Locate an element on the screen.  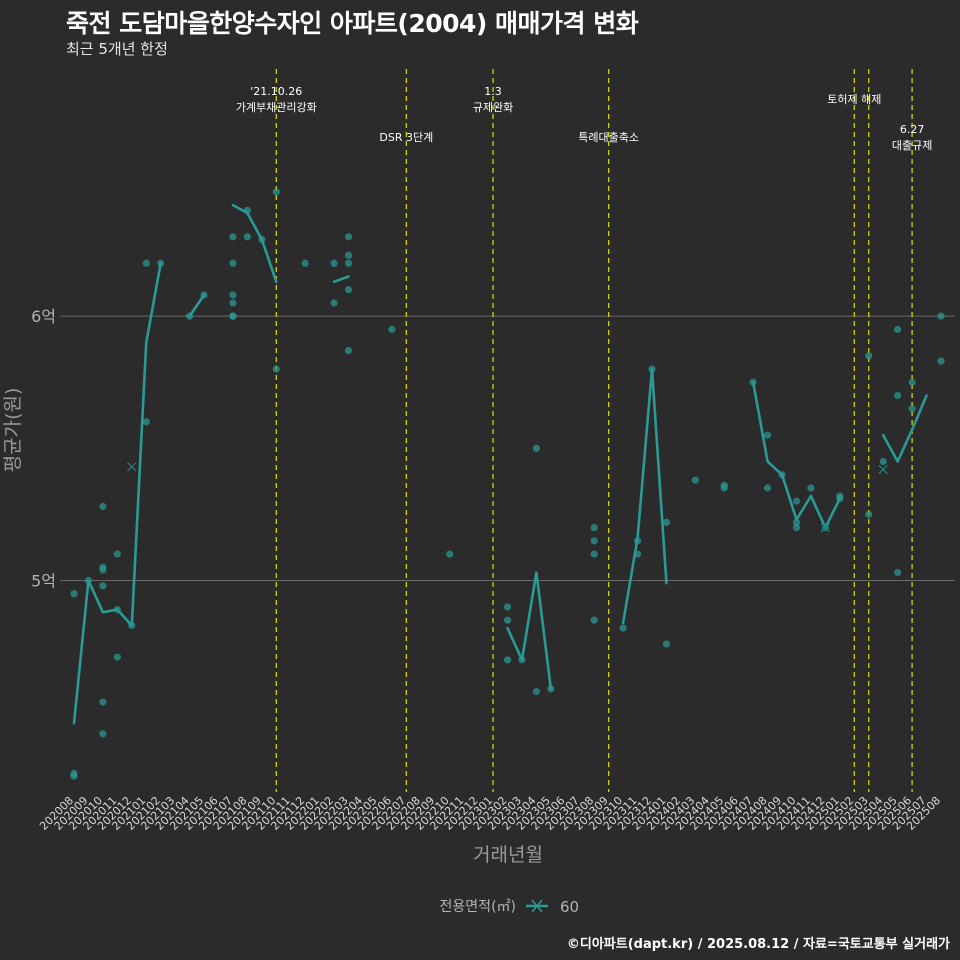
y-tick-label: 5억 is located at coordinates (43, 581).